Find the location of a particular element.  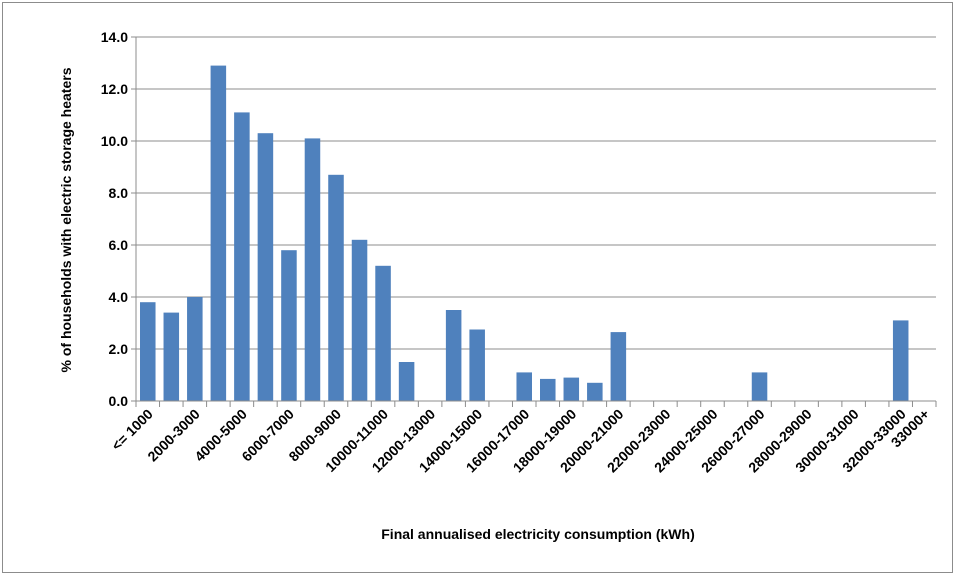

y-tick-label: 12.0 is located at coordinates (114, 89).